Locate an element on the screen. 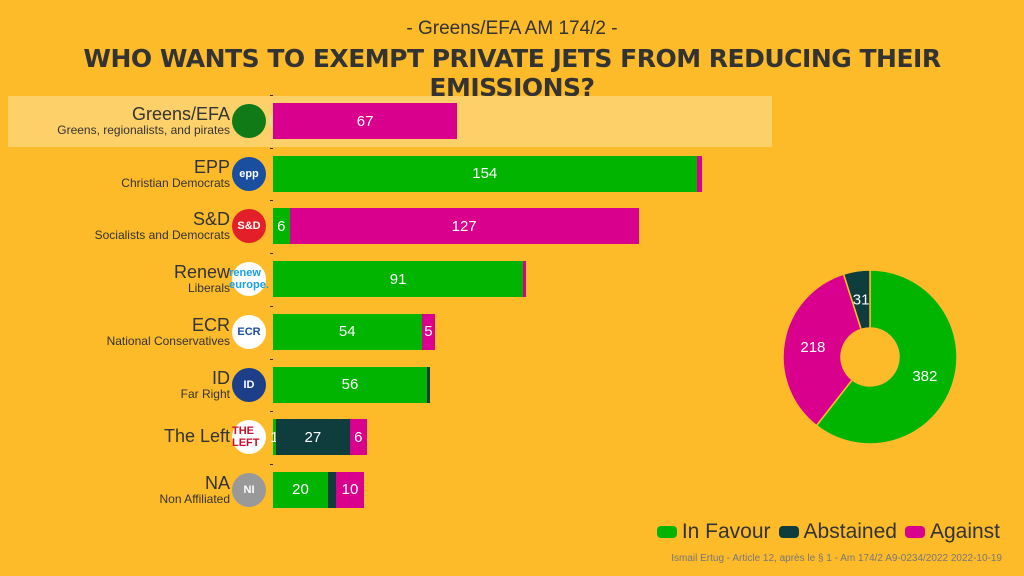 This screenshot has height=576, width=1024. data-label: 67 is located at coordinates (365, 121).